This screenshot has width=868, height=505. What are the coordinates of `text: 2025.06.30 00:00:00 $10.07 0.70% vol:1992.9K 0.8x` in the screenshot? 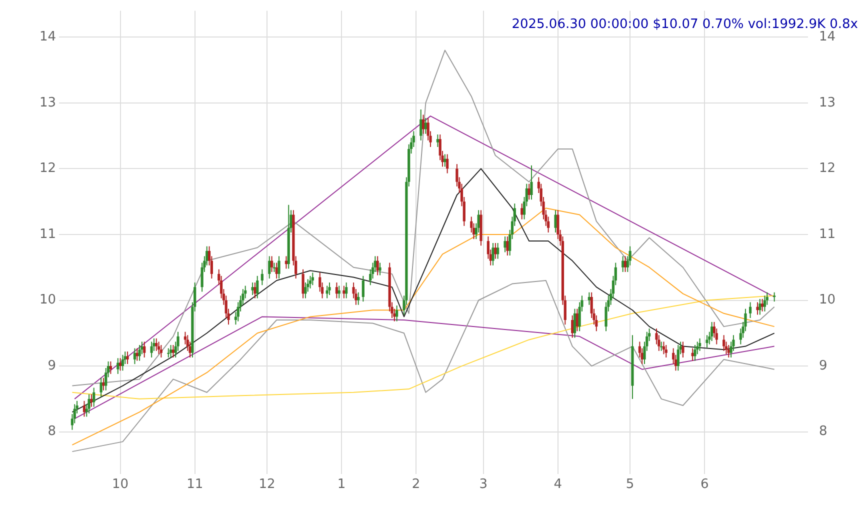 It's located at (685, 24).